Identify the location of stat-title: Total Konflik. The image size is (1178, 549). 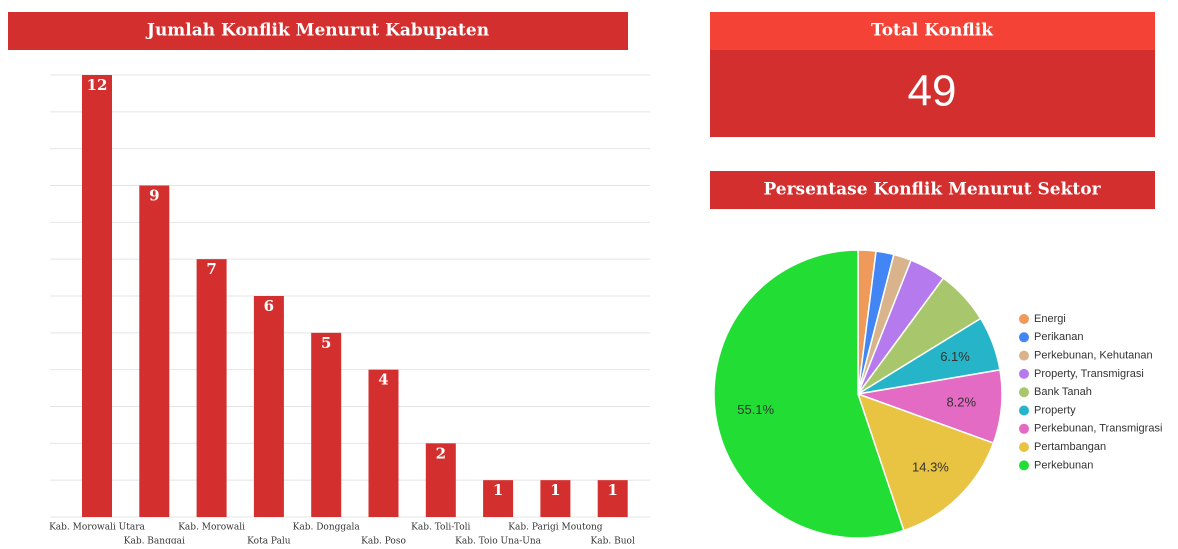
(932, 31).